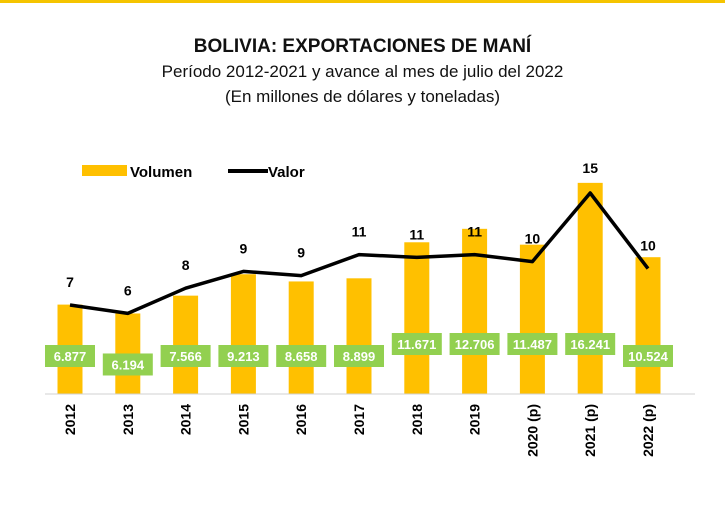 This screenshot has height=508, width=725. Describe the element at coordinates (362, 1) in the screenshot. I see `top-rule` at that location.